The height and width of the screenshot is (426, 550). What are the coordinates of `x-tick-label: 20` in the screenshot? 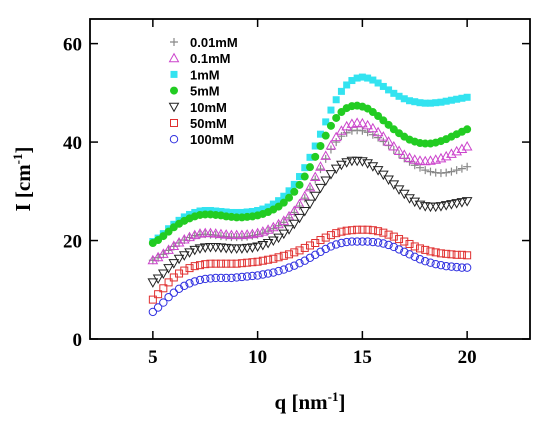 It's located at (467, 357).